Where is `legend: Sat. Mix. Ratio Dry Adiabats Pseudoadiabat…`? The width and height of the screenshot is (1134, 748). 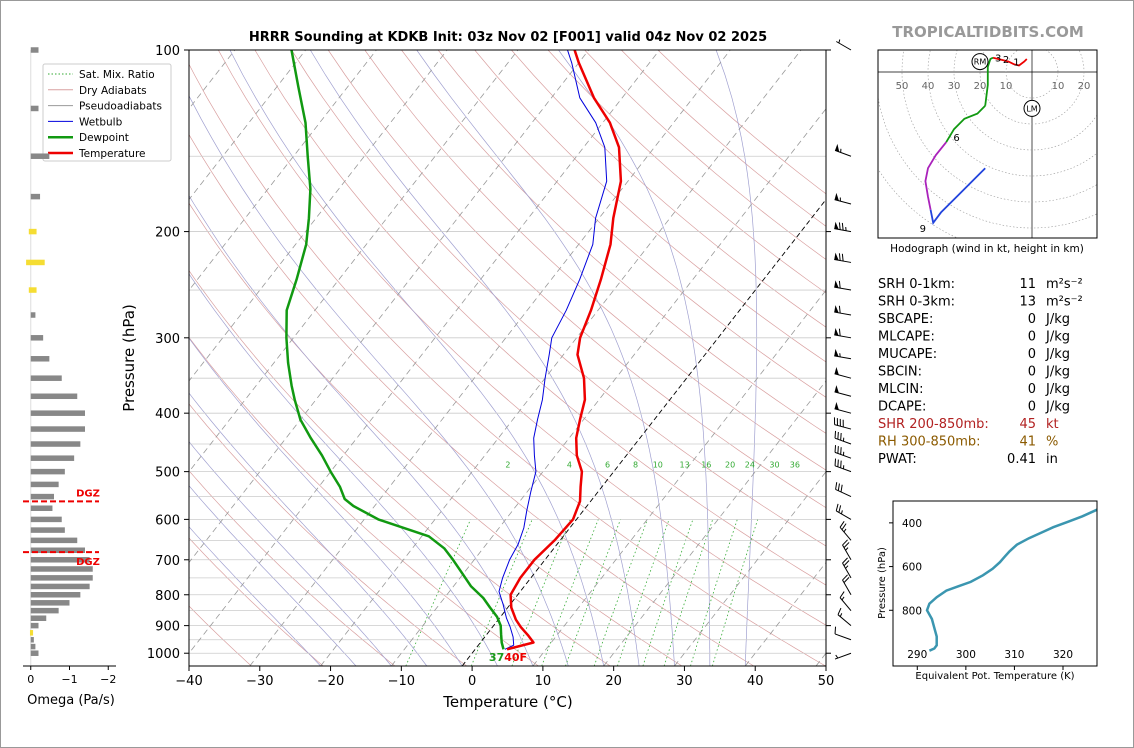 legend: Sat. Mix. Ratio Dry Adiabats Pseudoadiabat… is located at coordinates (107, 112).